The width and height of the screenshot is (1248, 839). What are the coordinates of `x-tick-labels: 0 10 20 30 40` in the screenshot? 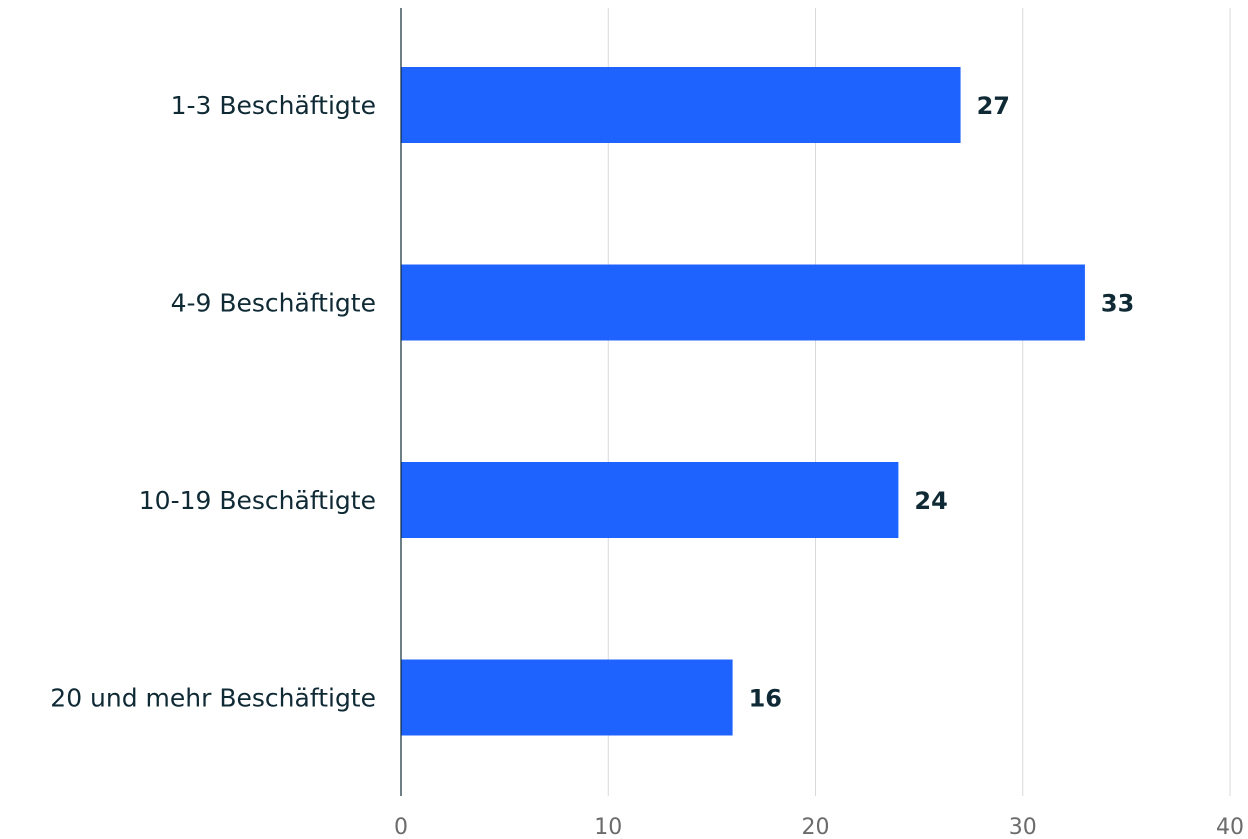 It's located at (819, 827).